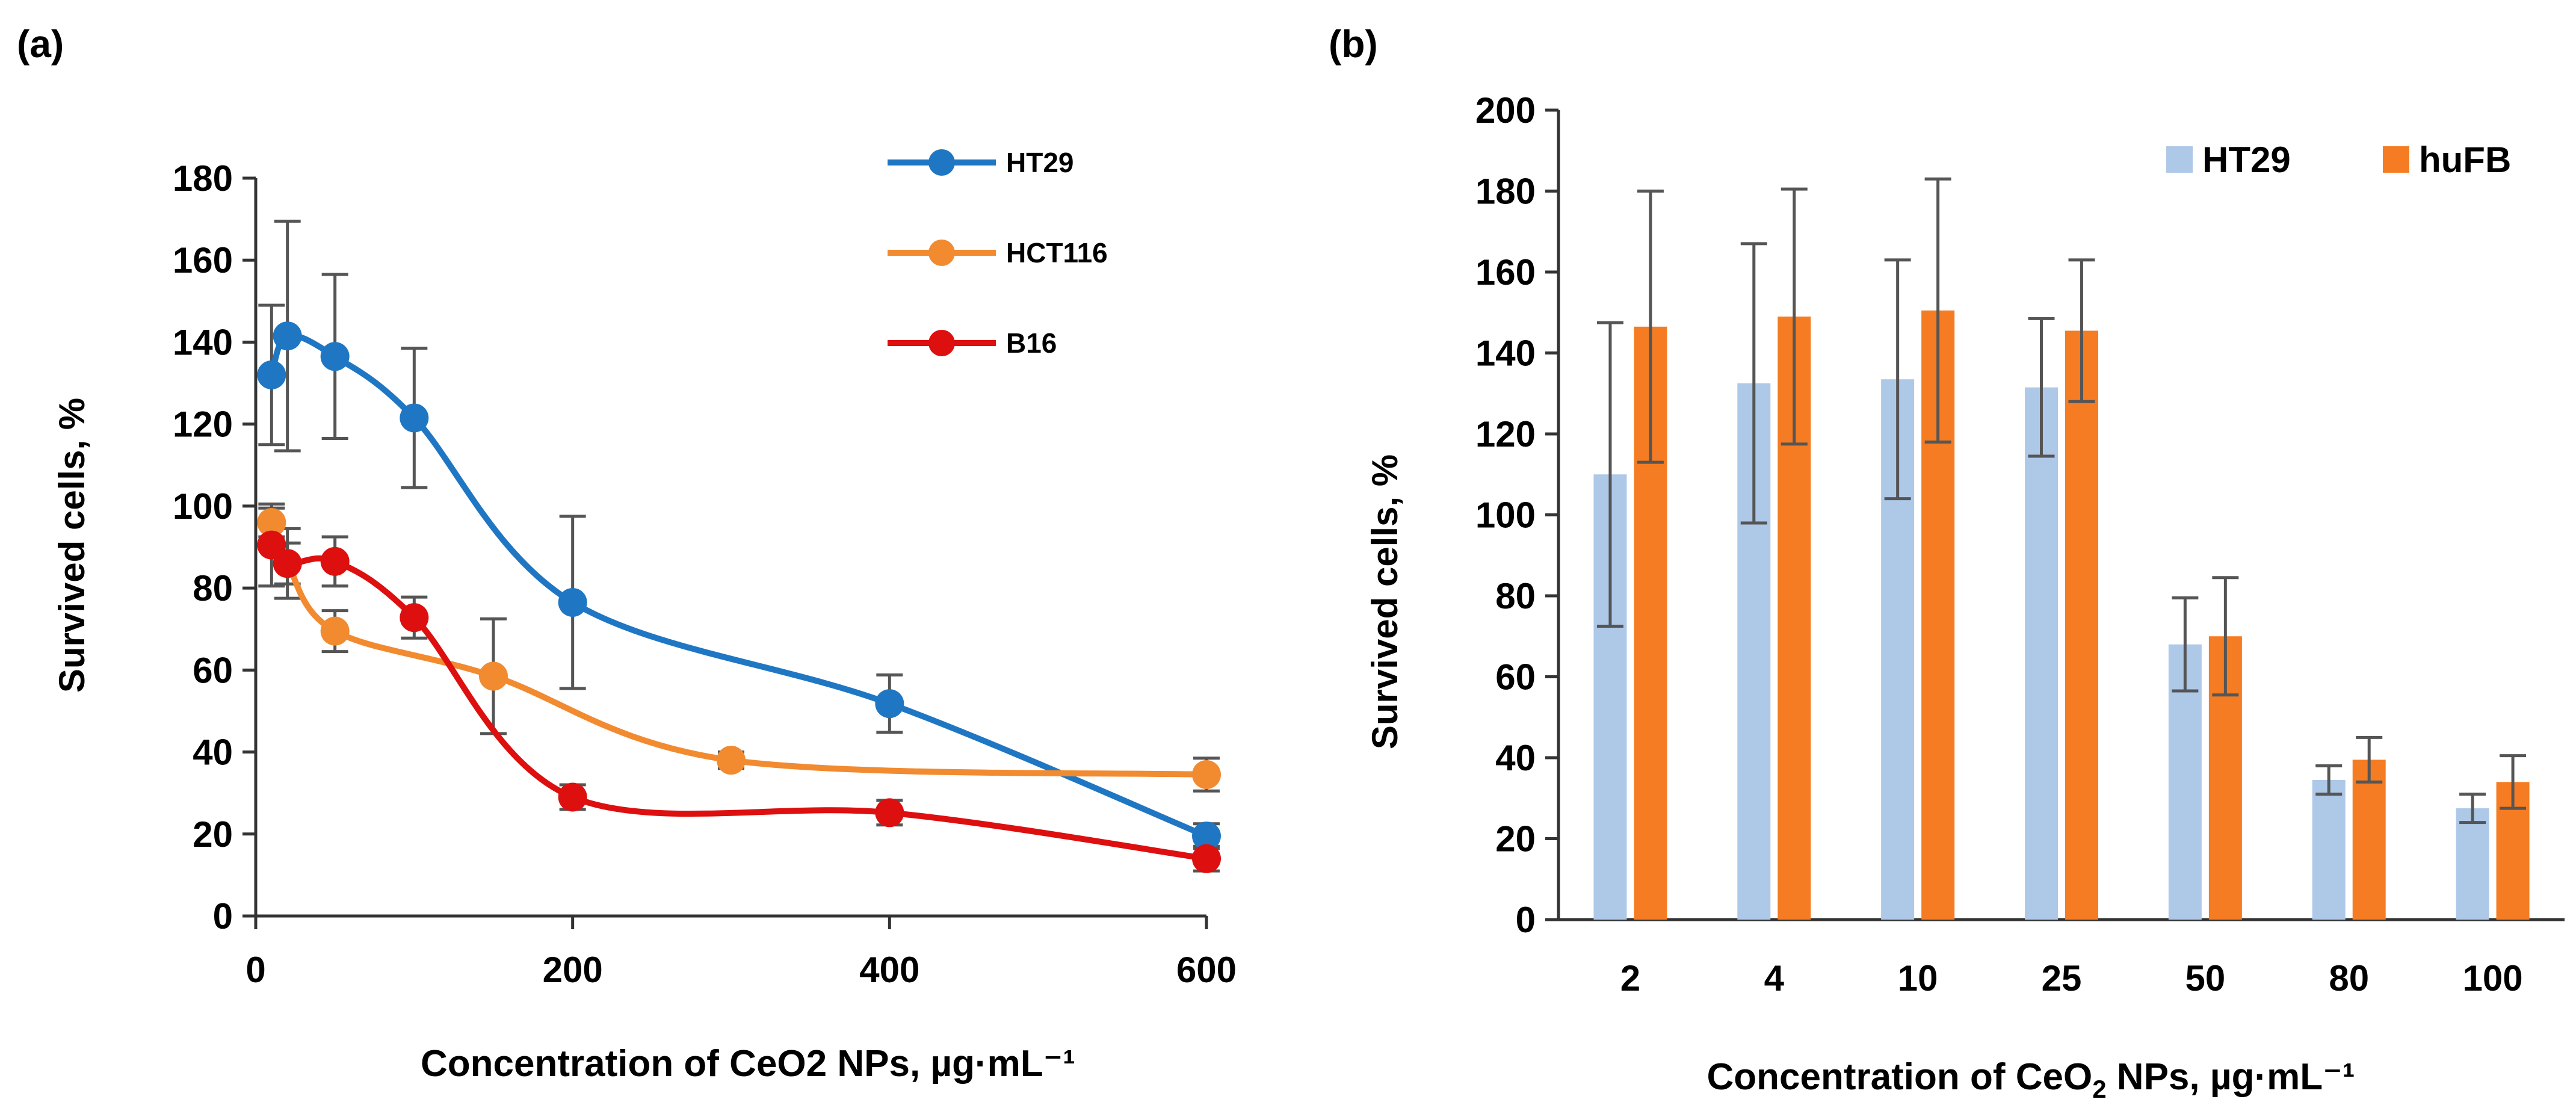 Image resolution: width=2576 pixels, height=1114 pixels. I want to click on panel-a-y-tick-label: 160, so click(203, 260).